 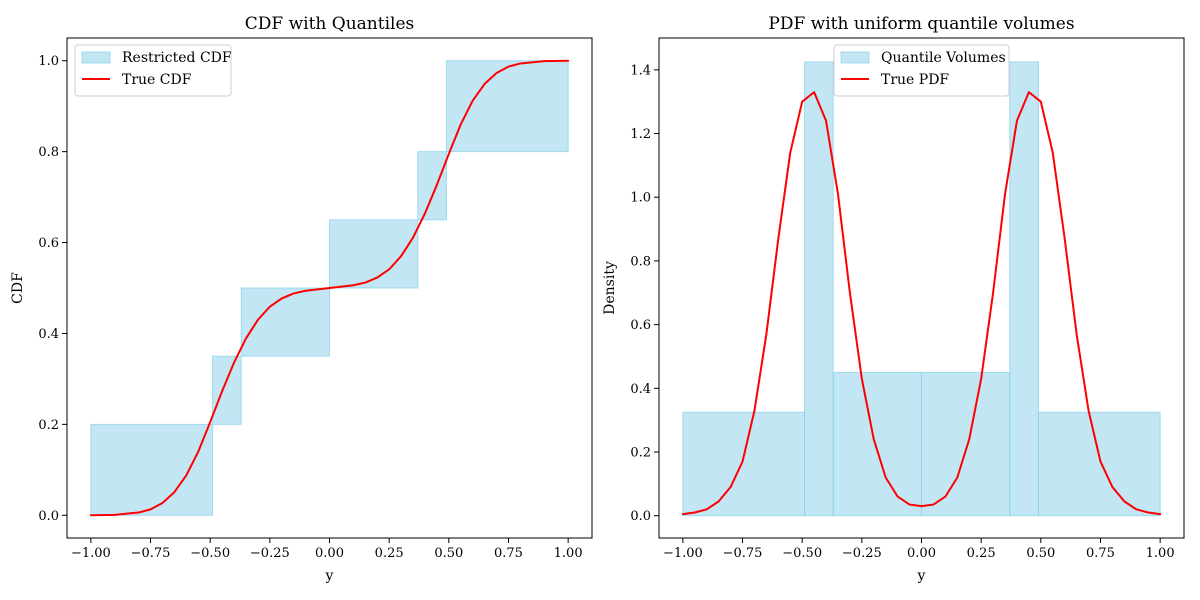 What do you see at coordinates (915, 80) in the screenshot?
I see `legend-label-line: True PDF` at bounding box center [915, 80].